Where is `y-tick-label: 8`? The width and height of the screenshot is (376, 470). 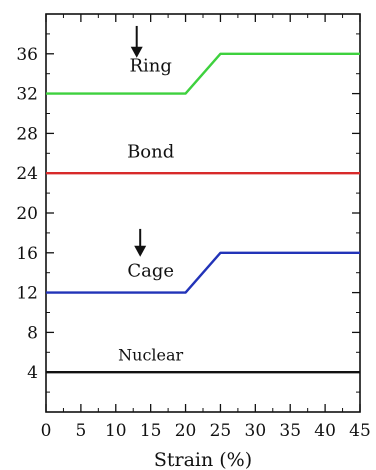 y-tick-label: 8 is located at coordinates (32, 333).